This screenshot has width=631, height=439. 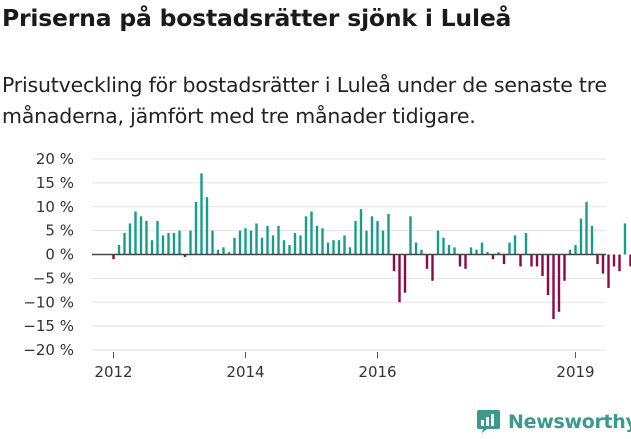 I want to click on chart-title: Priserna på bostadsrätter sjönk i Luleå, so click(x=257, y=18).